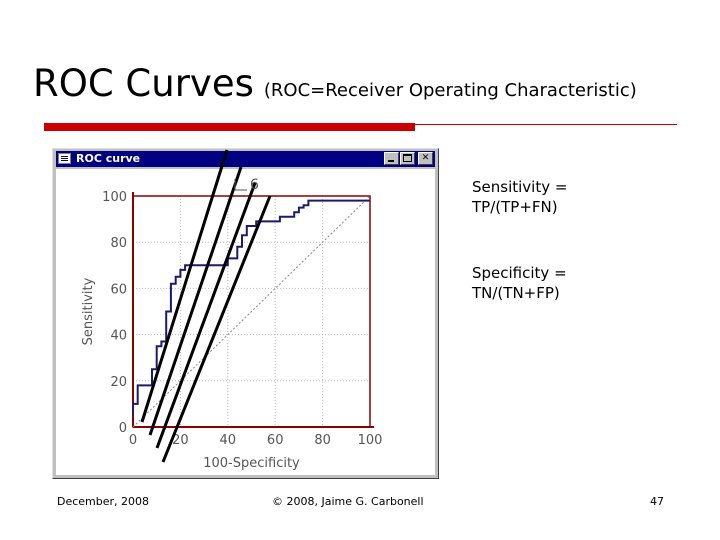 The image size is (720, 540). Describe the element at coordinates (520, 187) in the screenshot. I see `sensitivity-note-line1: Sensitivity =` at that location.